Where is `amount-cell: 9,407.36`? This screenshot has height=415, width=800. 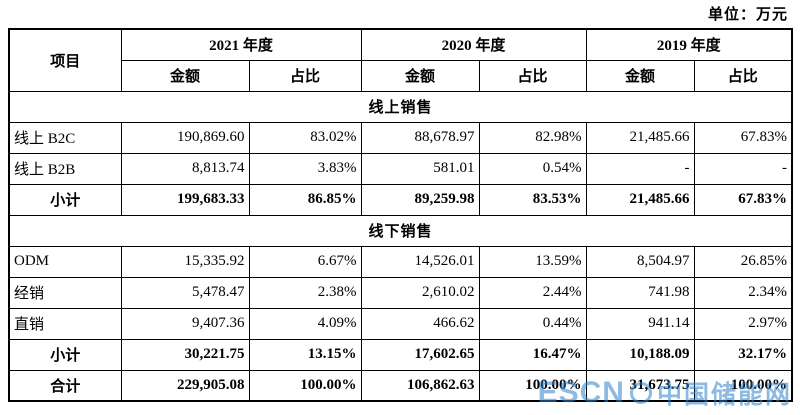 amount-cell: 9,407.36 is located at coordinates (185, 323).